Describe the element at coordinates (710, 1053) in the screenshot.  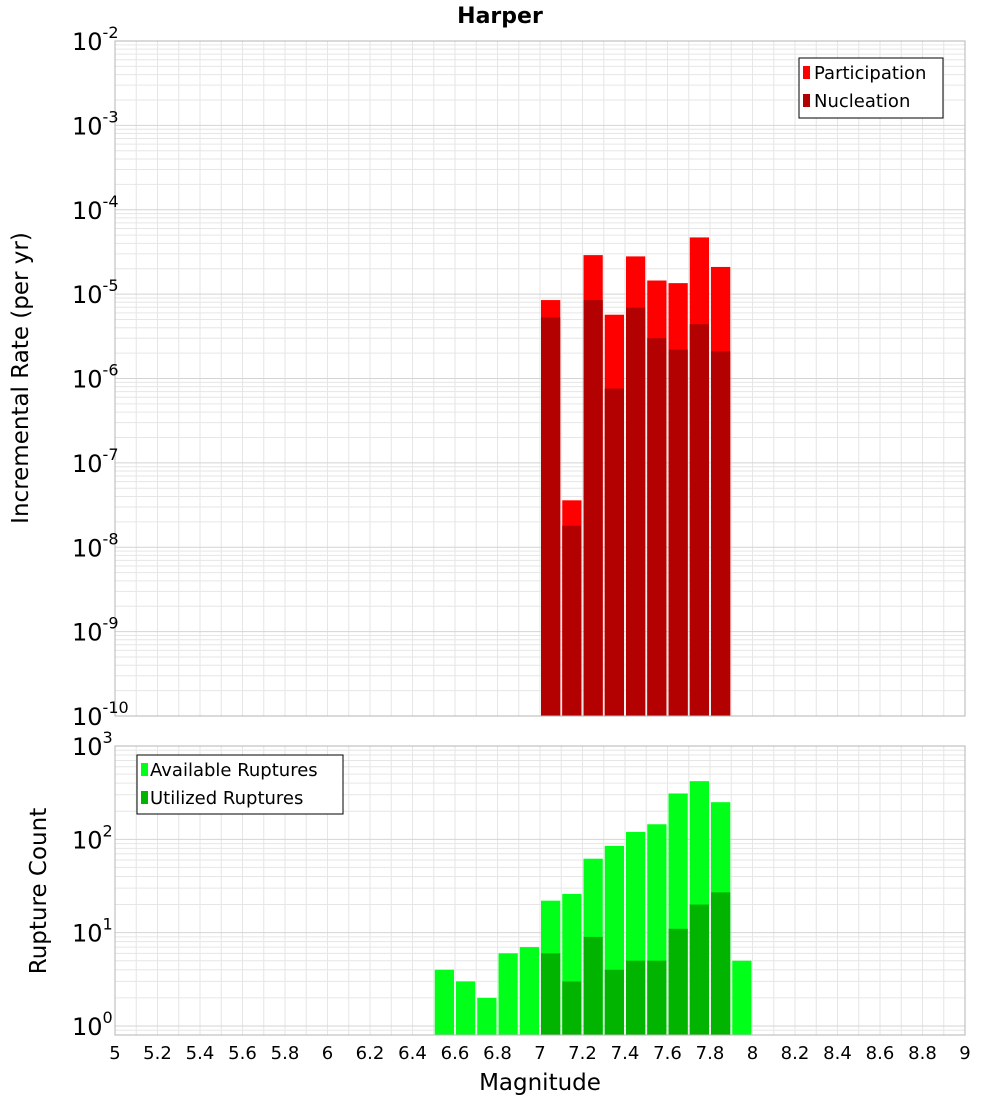
I see `x-tick-14: 7.8` at that location.